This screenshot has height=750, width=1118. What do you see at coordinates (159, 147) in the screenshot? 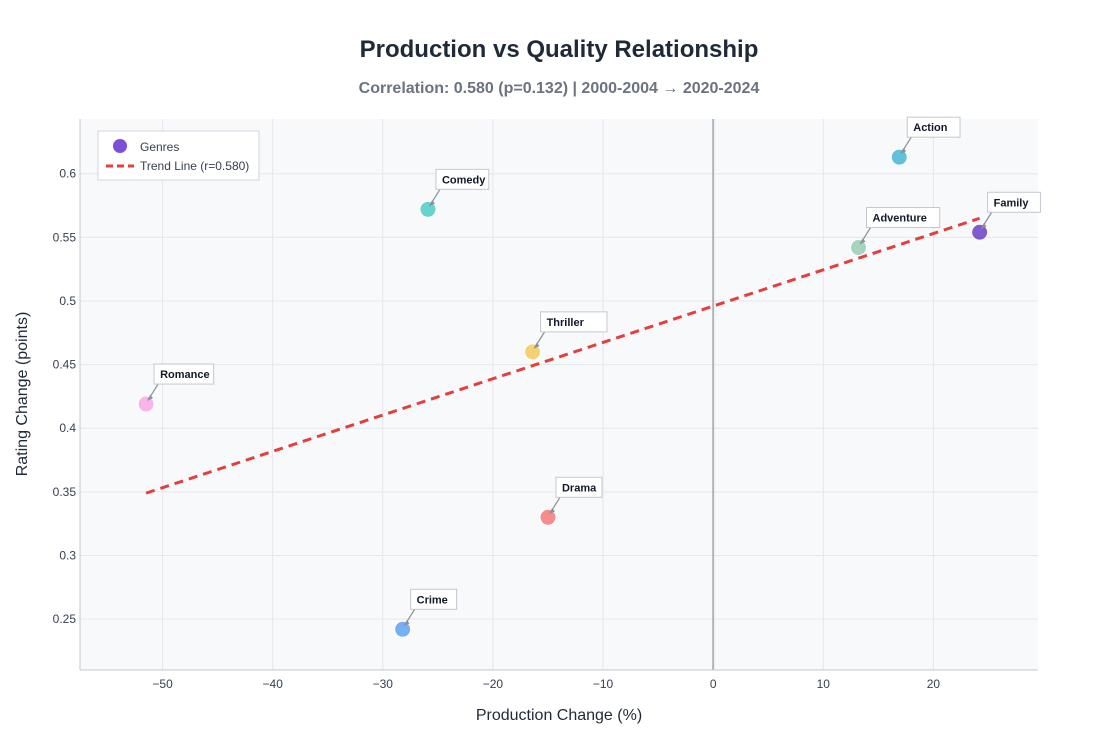
I see `legend-genres-label: Genres` at bounding box center [159, 147].